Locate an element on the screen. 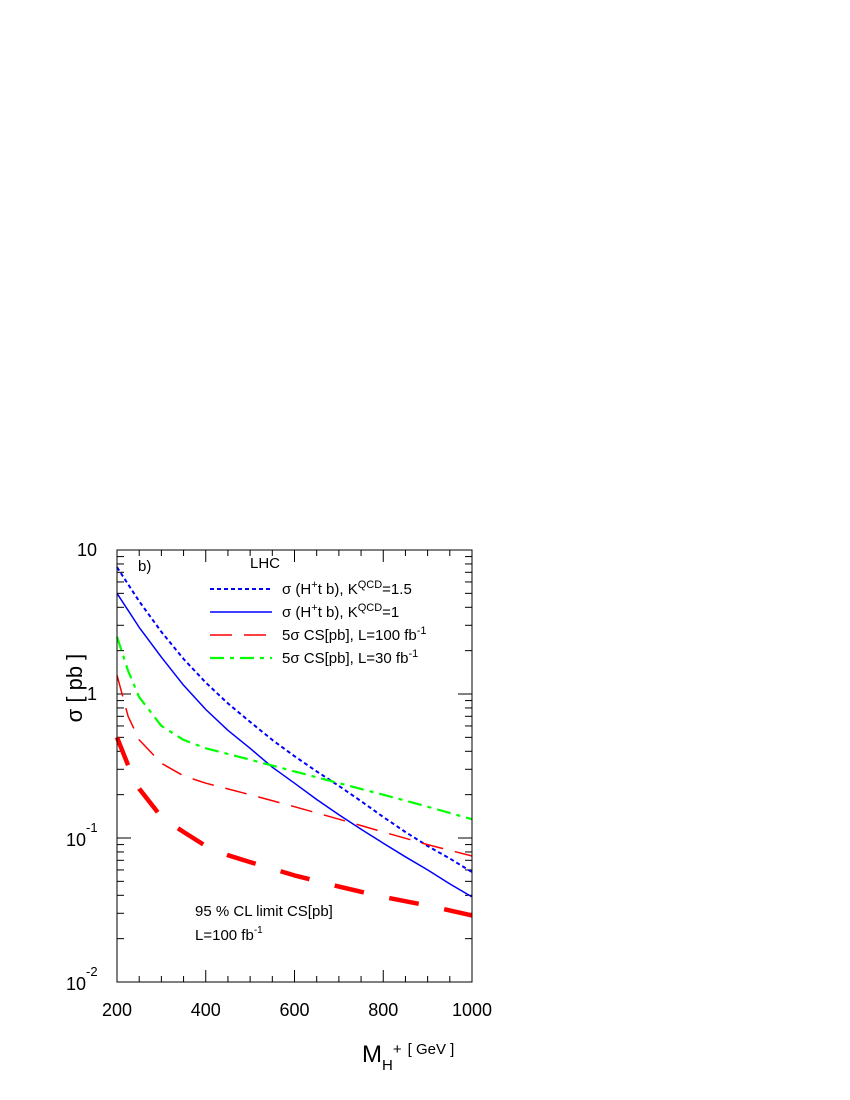 This screenshot has width=850, height=1100. y-tick-label: 10 is located at coordinates (87, 550).